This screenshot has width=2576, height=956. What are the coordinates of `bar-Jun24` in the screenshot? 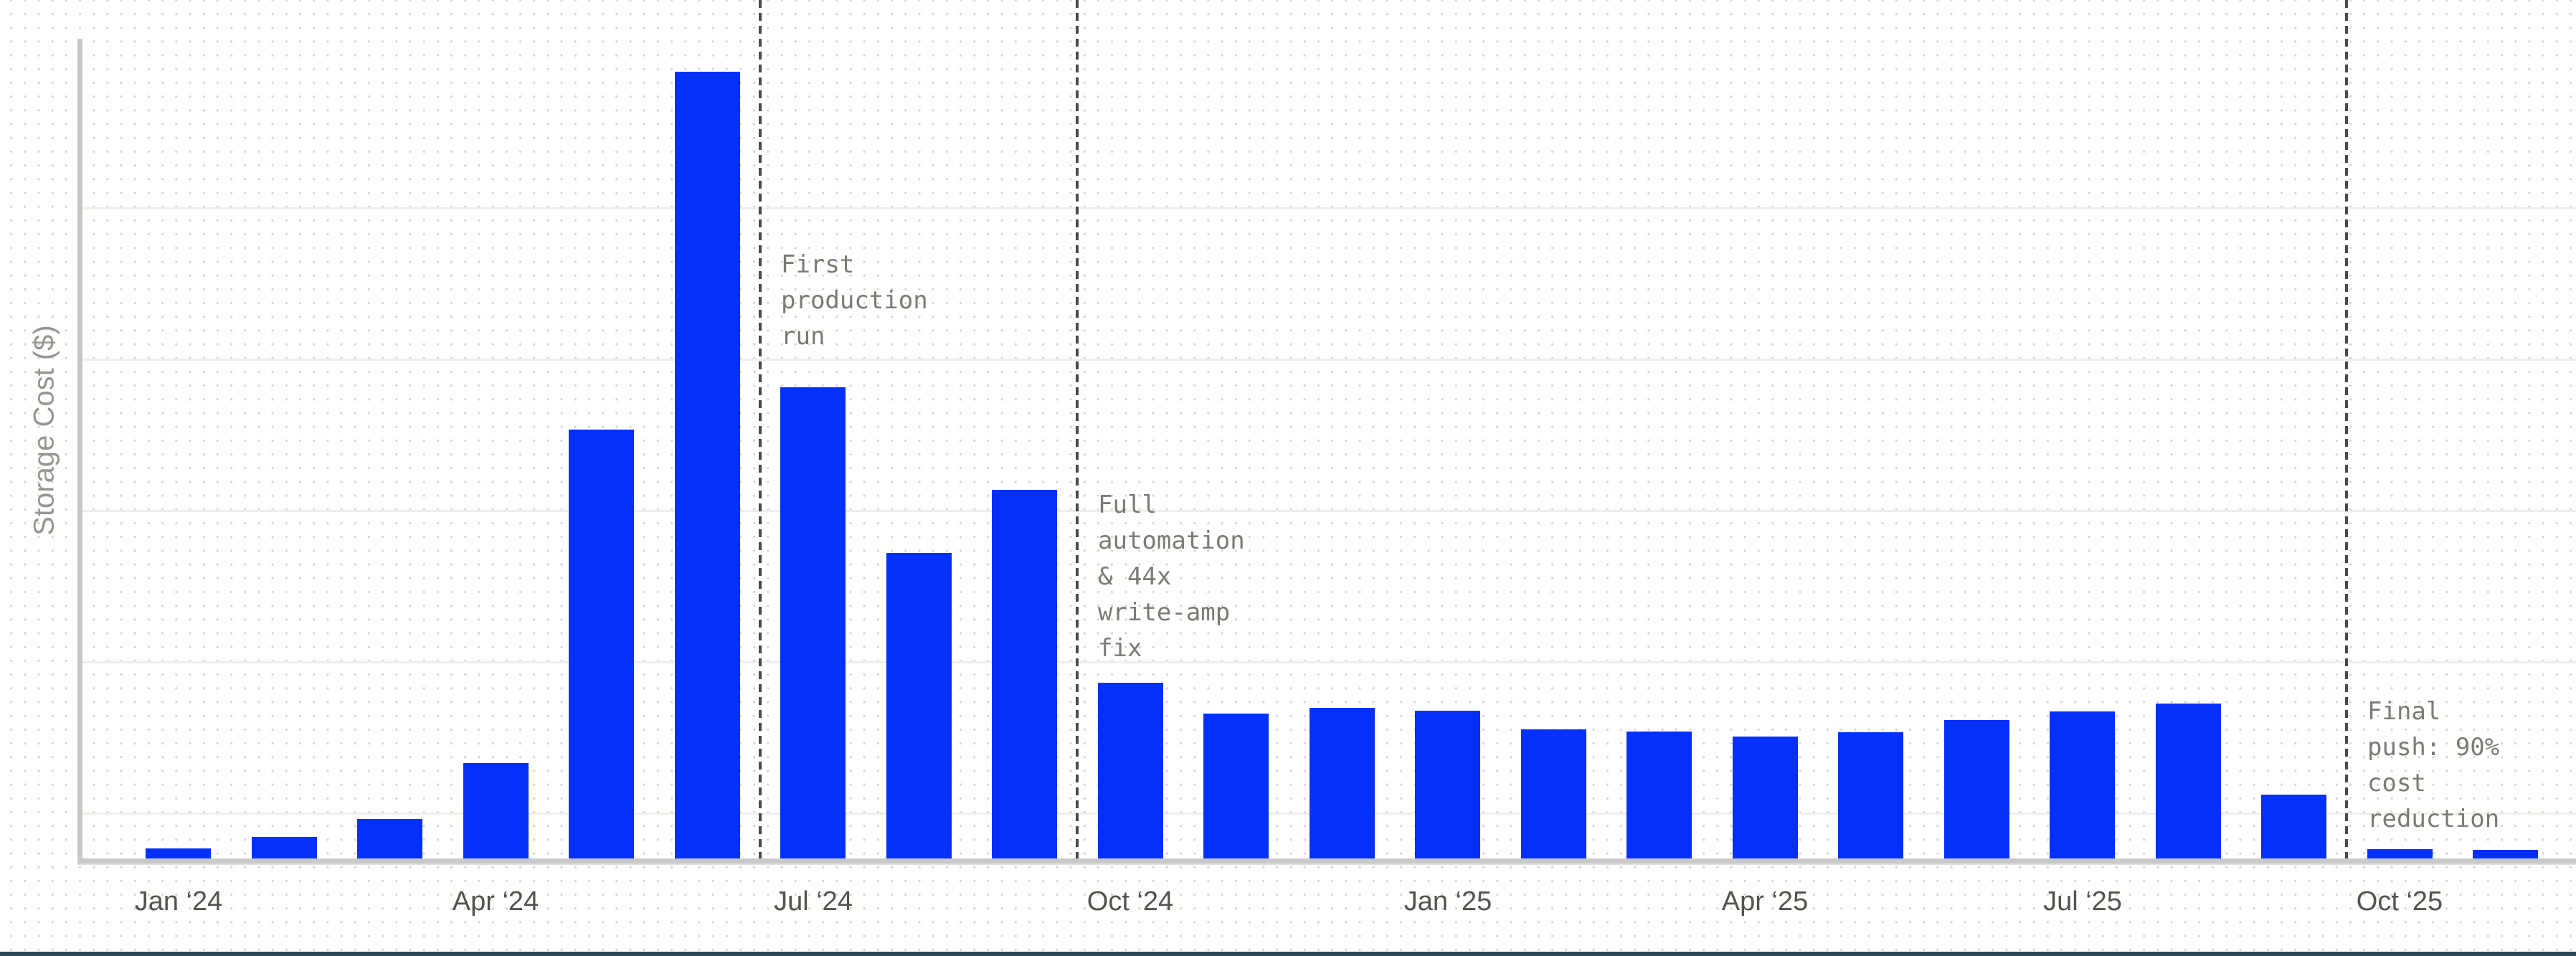 It's located at (707, 465).